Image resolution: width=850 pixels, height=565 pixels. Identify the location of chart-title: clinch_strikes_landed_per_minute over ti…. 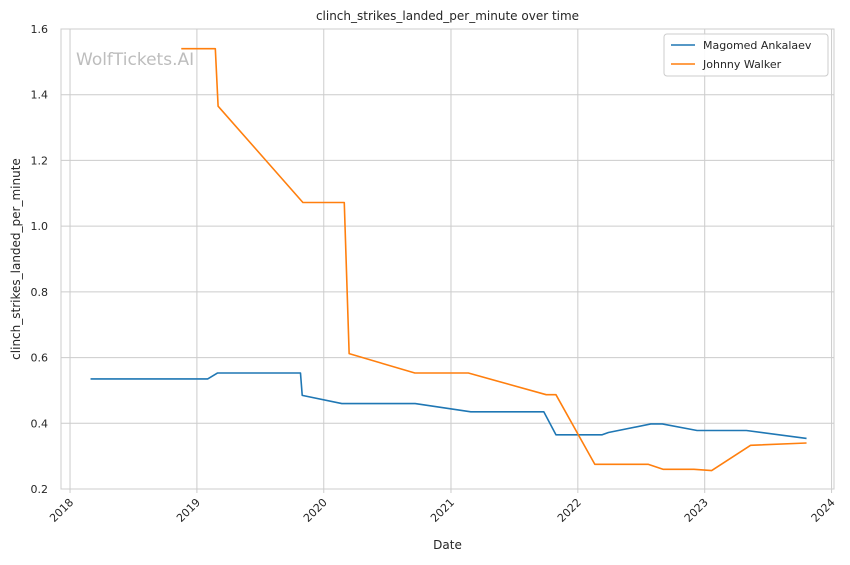
(447, 16).